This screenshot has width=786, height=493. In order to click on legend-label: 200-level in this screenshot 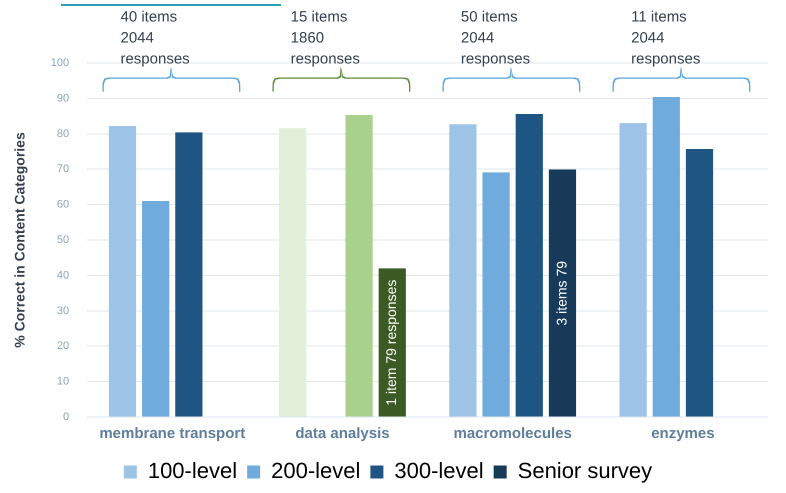, I will do `click(315, 471)`.